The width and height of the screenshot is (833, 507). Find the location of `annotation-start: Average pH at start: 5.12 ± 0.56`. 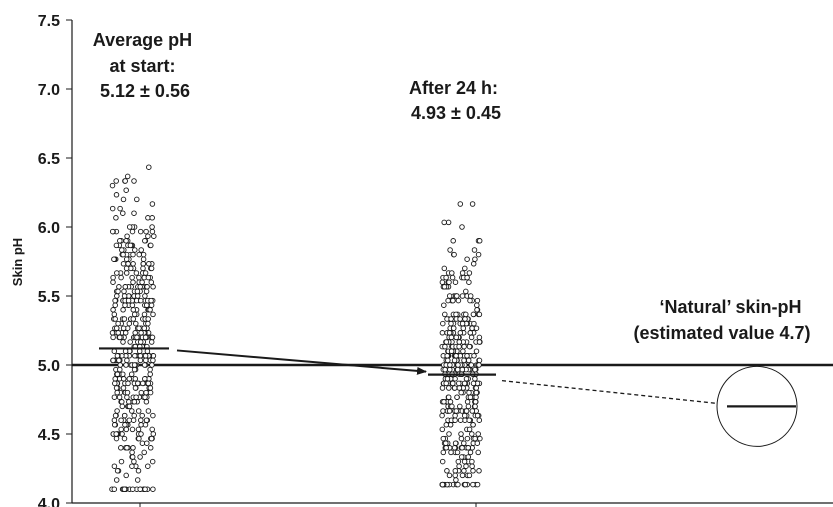

annotation-start: Average pH at start: 5.12 ± 0.56 is located at coordinates (145, 65).